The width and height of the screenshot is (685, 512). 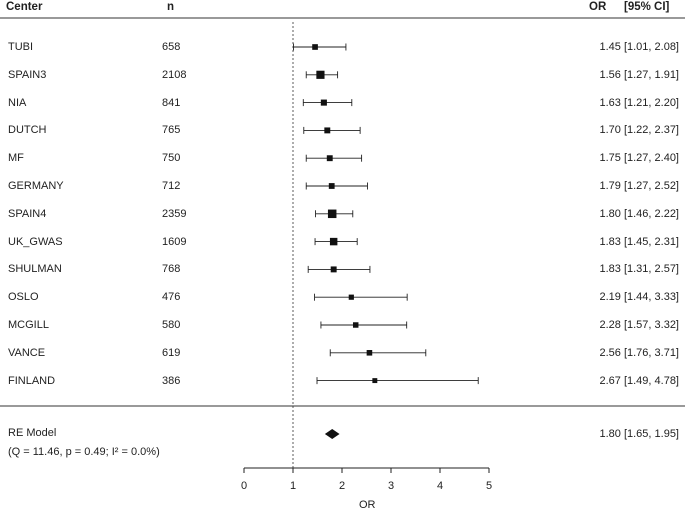 What do you see at coordinates (639, 380) in the screenshot?
I see `study-ci-value: 2.67 [1.49, 4.78]` at bounding box center [639, 380].